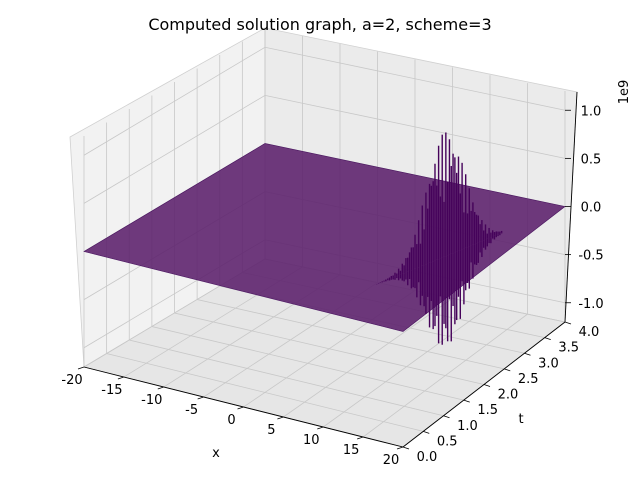 The width and height of the screenshot is (640, 480). I want to click on z-offset-label: 1e9, so click(624, 92).